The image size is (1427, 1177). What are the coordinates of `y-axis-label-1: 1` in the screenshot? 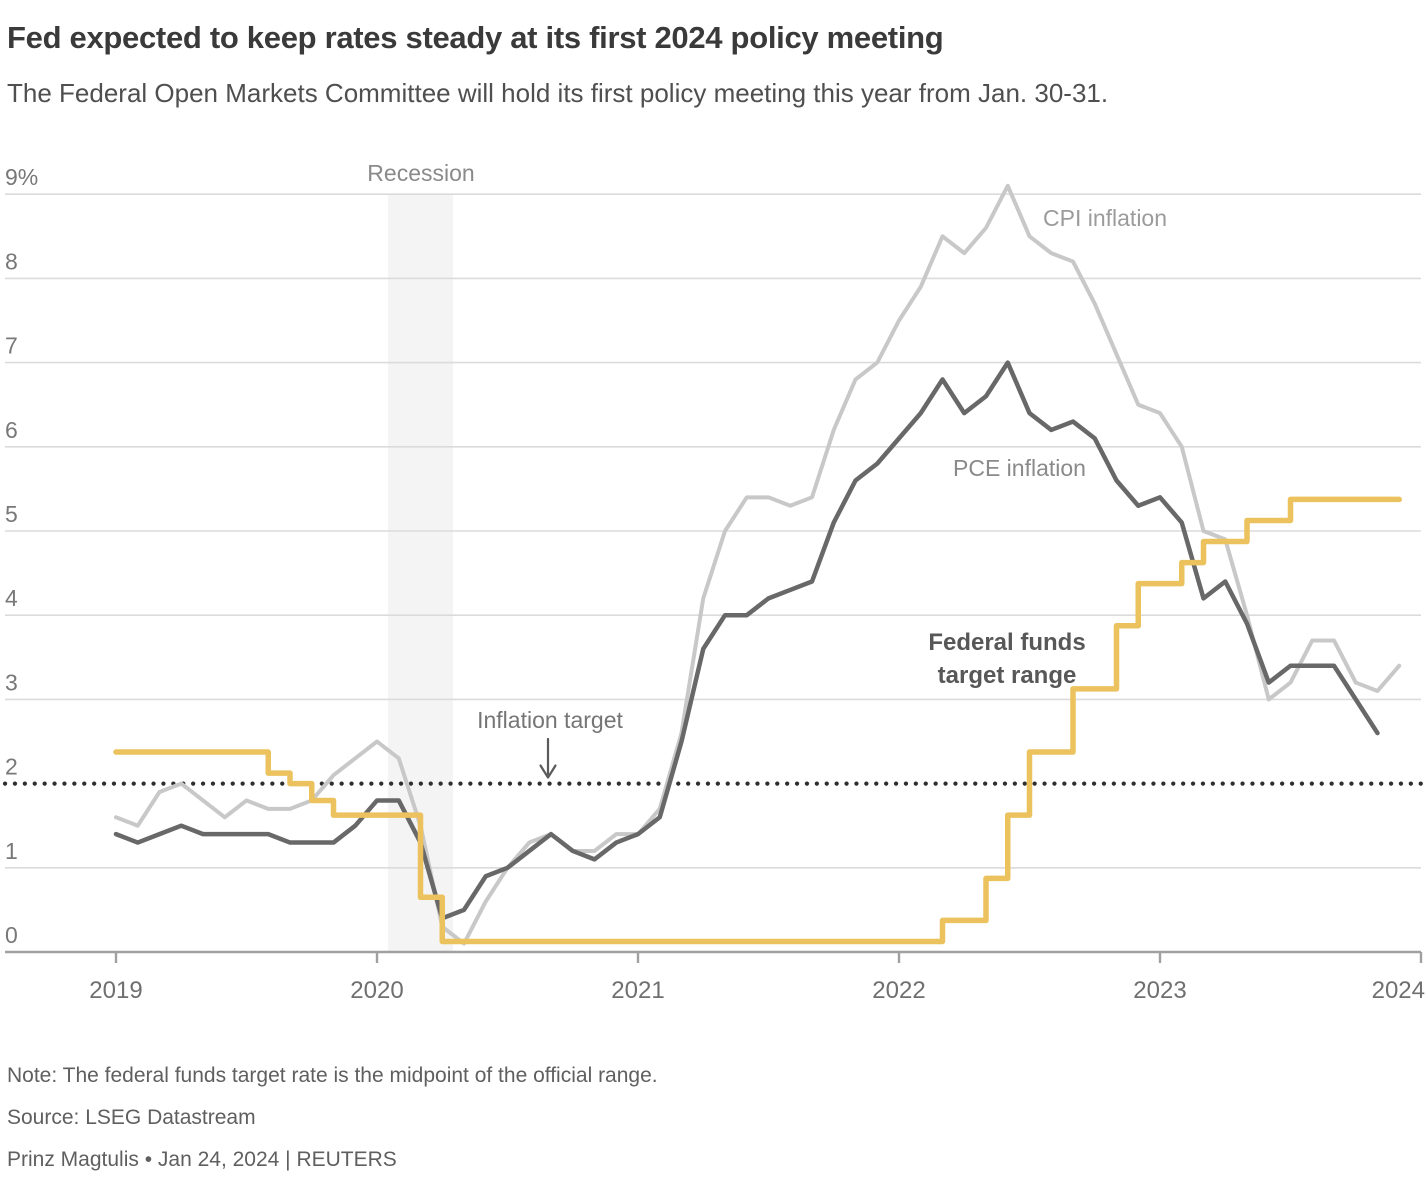 It's located at (11, 851).